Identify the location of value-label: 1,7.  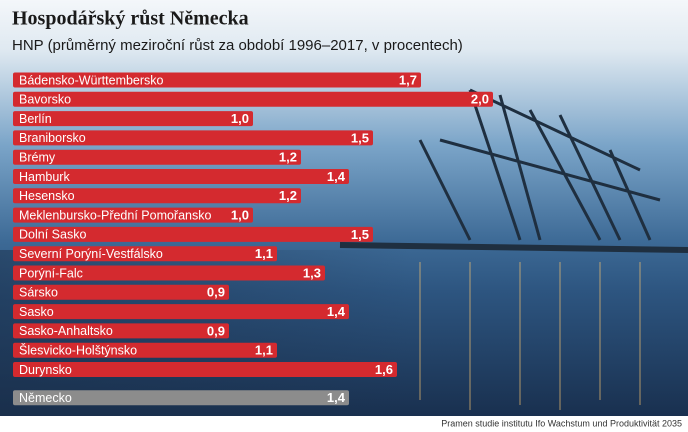
(408, 79).